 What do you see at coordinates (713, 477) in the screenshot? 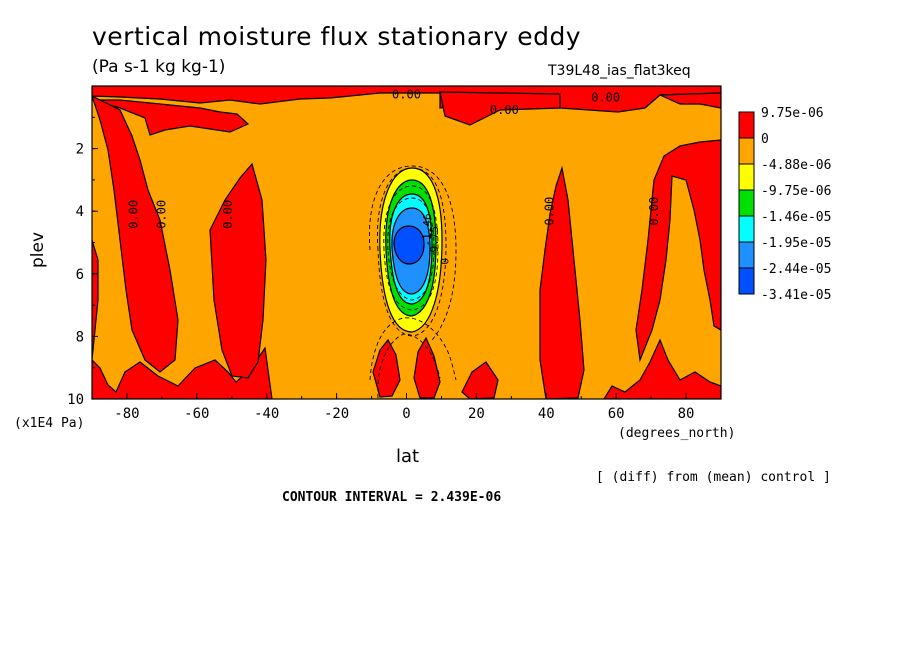
I see `diff-note: [ (diff) from (mean) control ]` at bounding box center [713, 477].